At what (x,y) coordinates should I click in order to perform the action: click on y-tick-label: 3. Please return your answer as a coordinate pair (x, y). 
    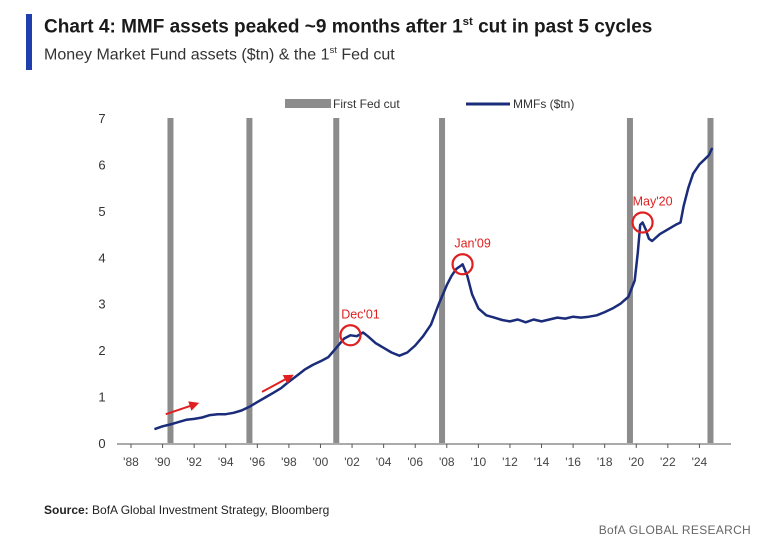
    Looking at the image, I should click on (101, 304).